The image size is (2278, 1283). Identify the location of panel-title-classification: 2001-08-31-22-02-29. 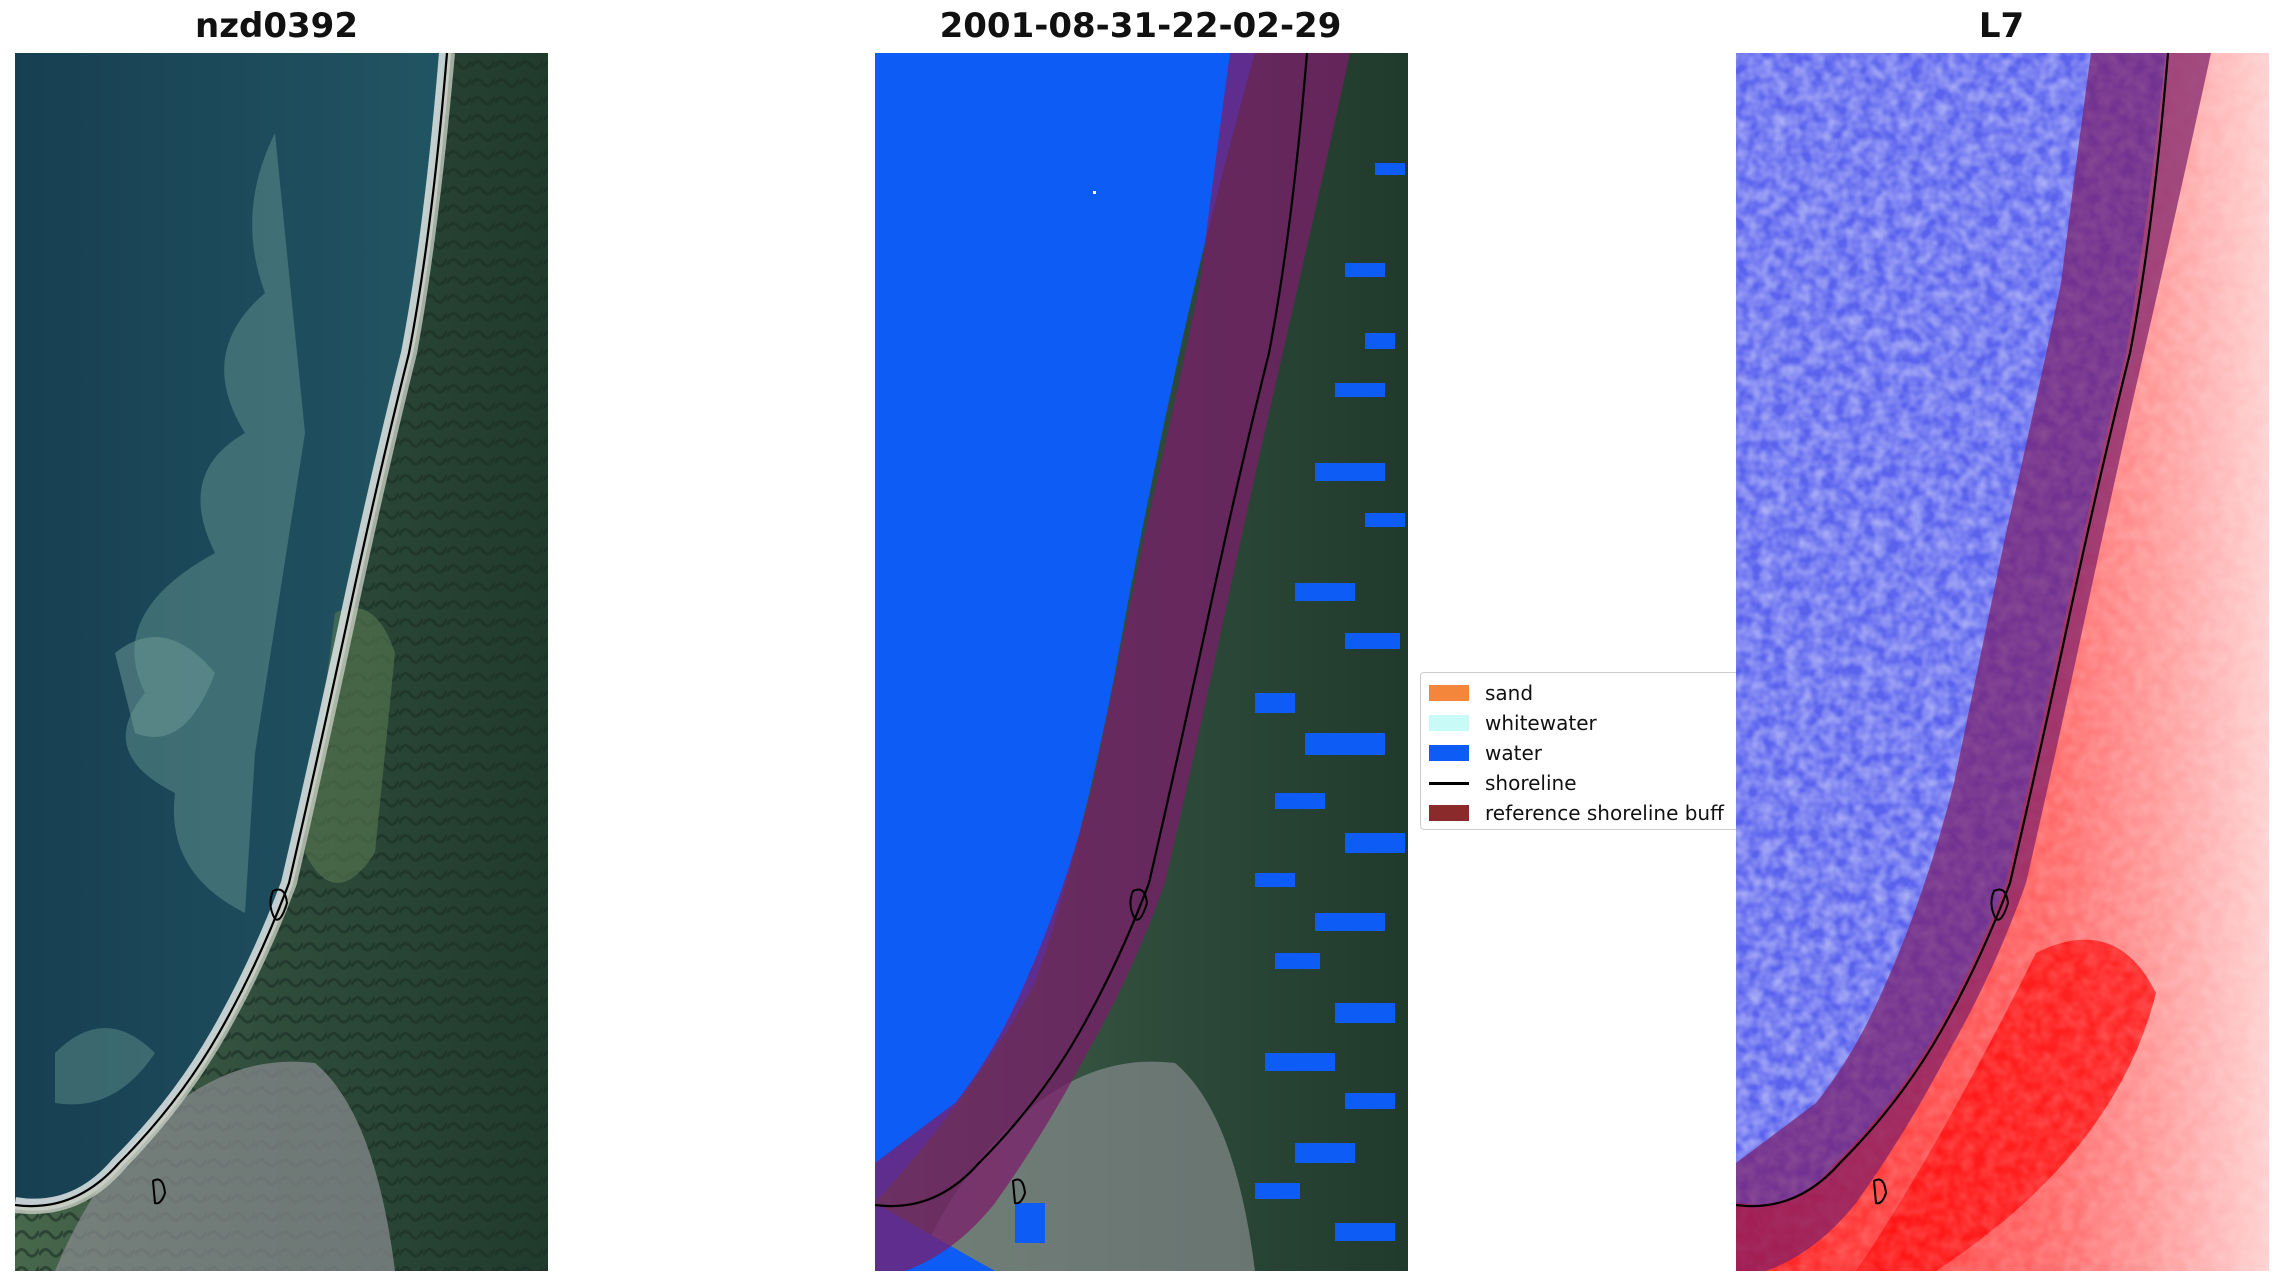
(1140, 26).